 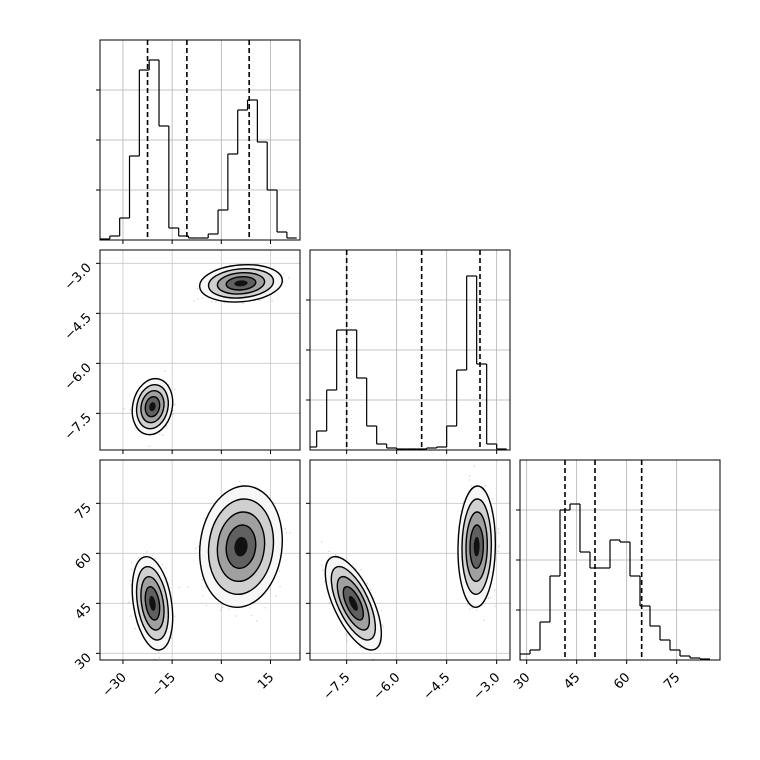 What do you see at coordinates (487, 686) in the screenshot?
I see `xtick-label: −3.0` at bounding box center [487, 686].